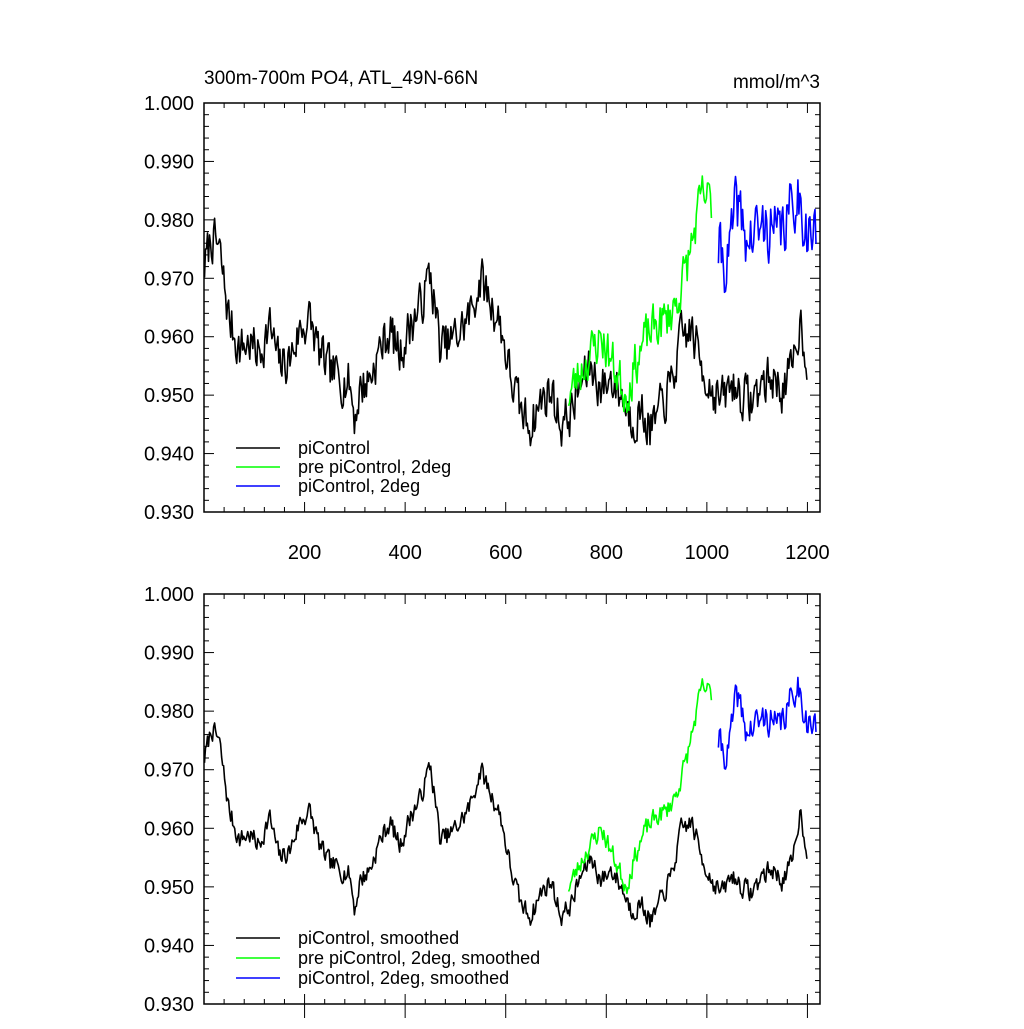 The image size is (1024, 1029). Describe the element at coordinates (341, 78) in the screenshot. I see `chart-title: 300m-700m PO4, ATL_49N-66N` at that location.